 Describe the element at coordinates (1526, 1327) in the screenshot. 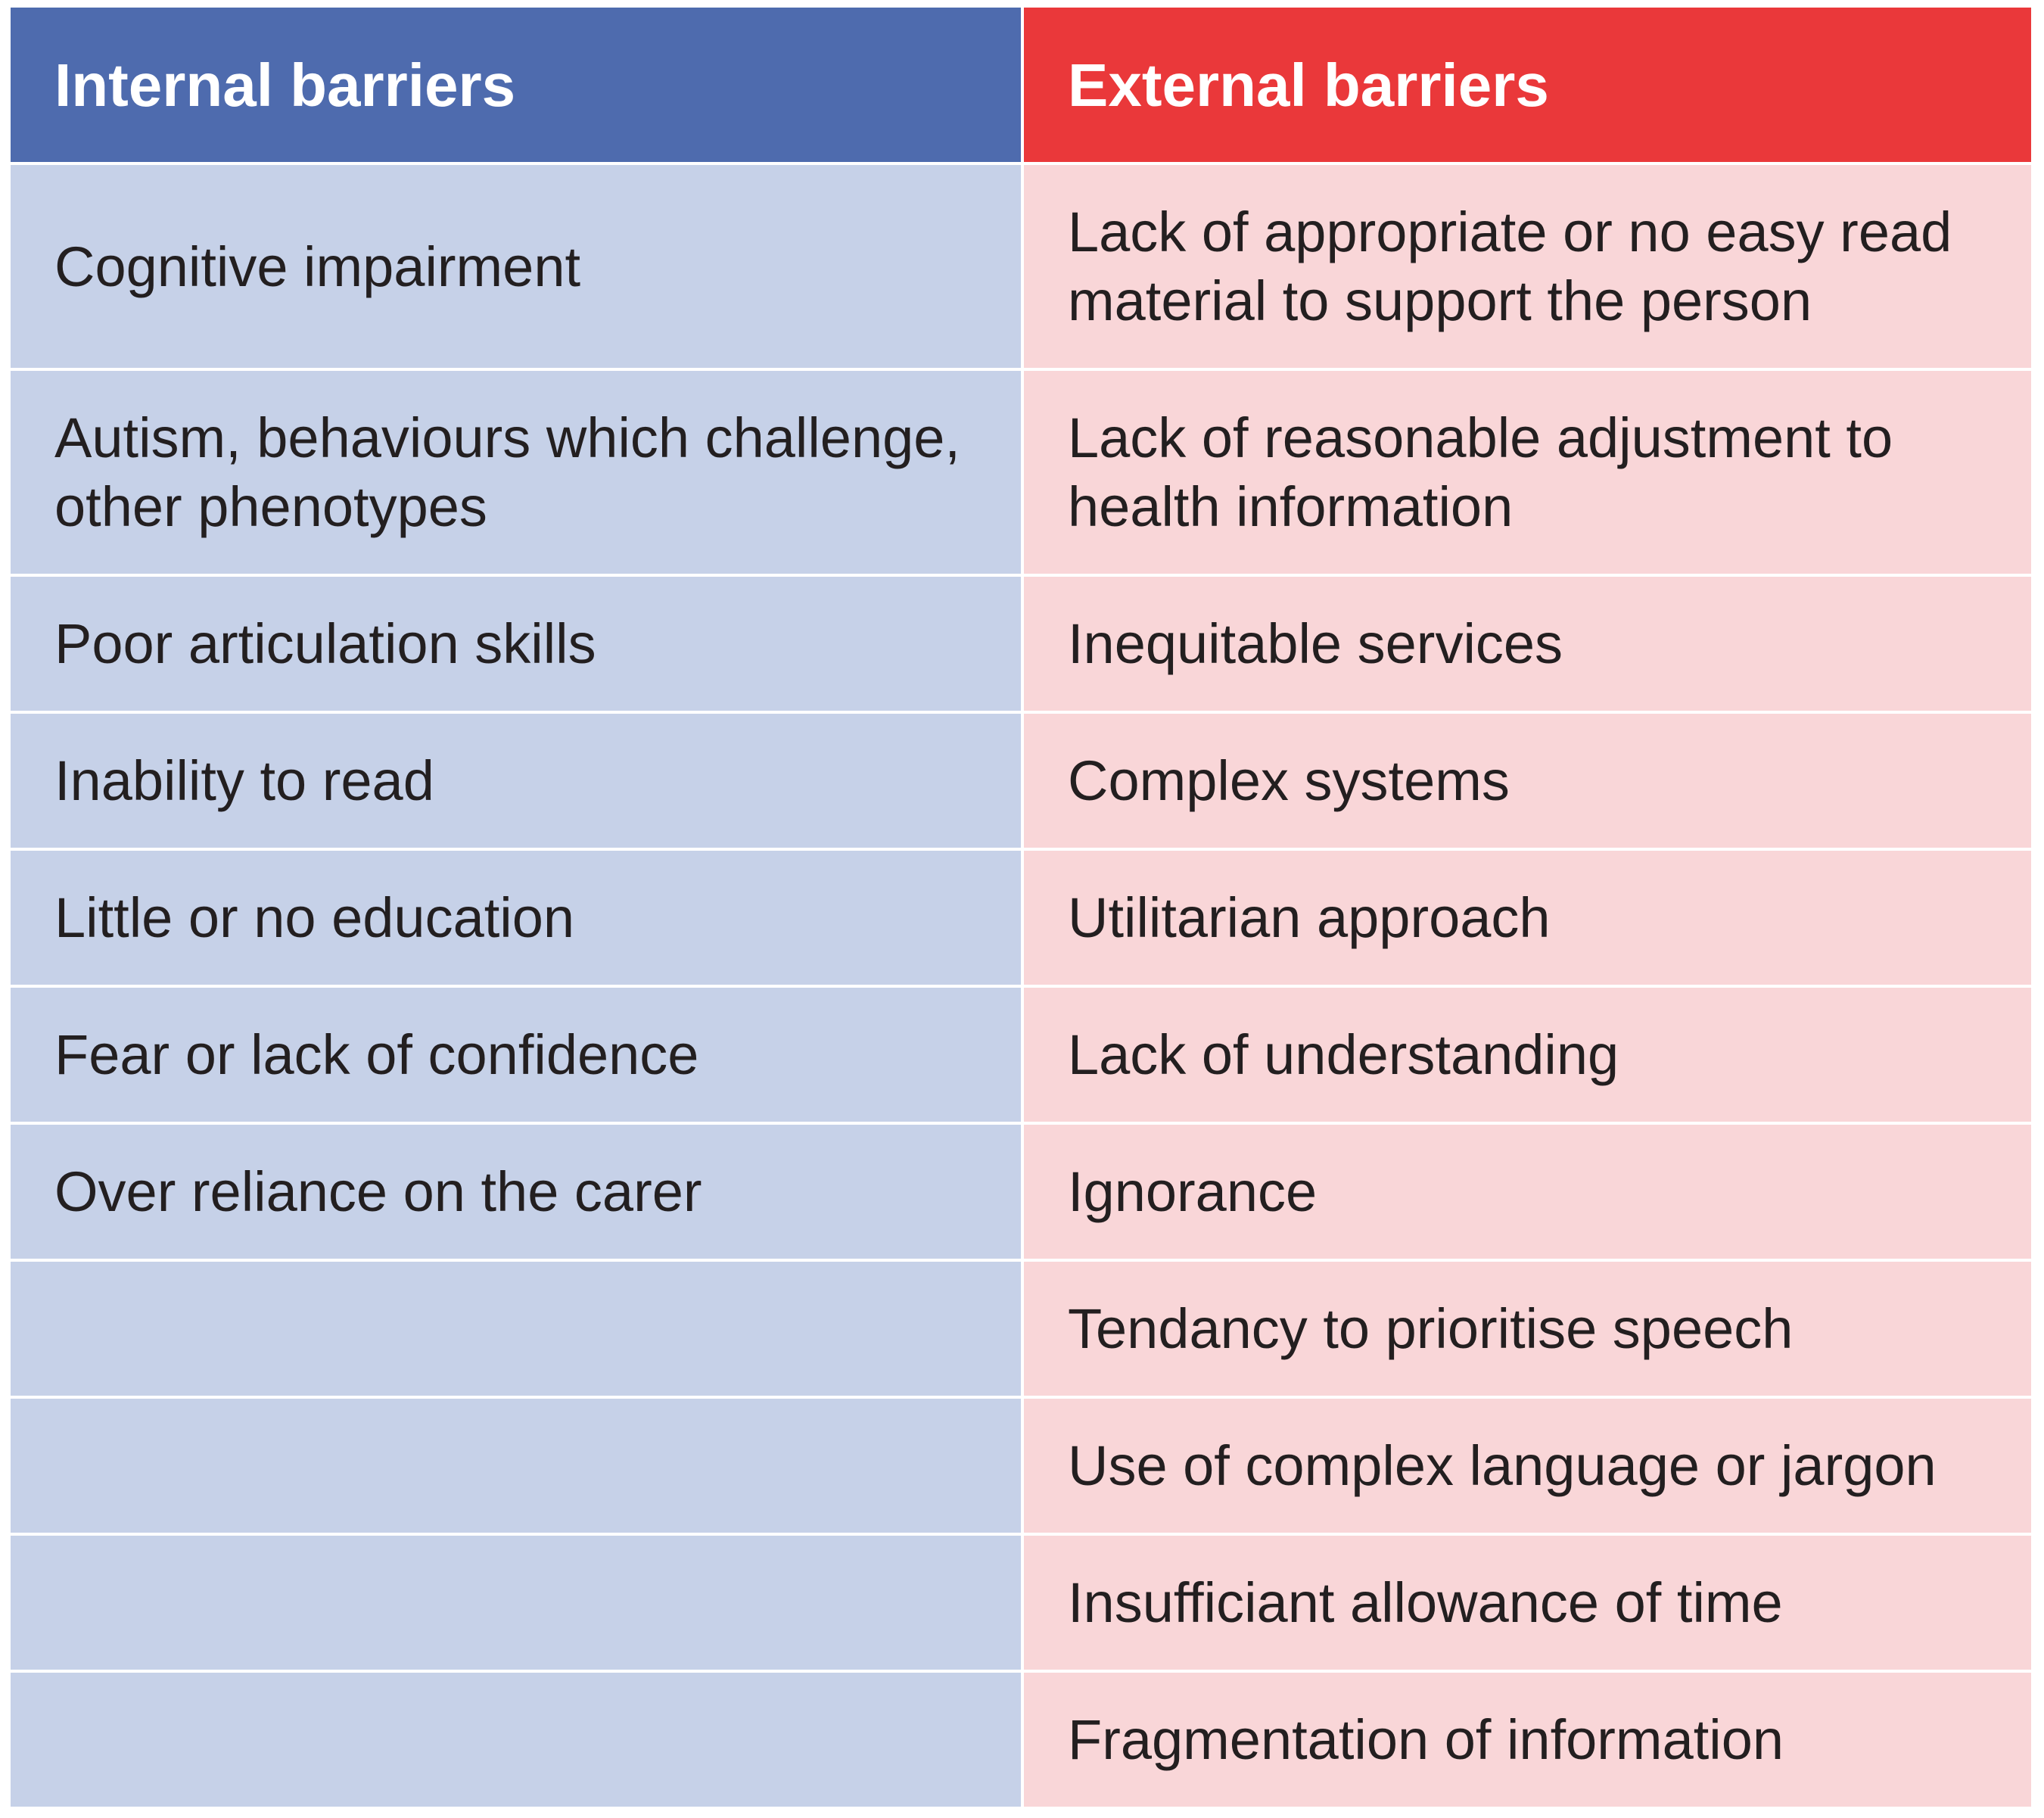

I see `external-barrier-cell: Tendancy to prioritise speech` at that location.